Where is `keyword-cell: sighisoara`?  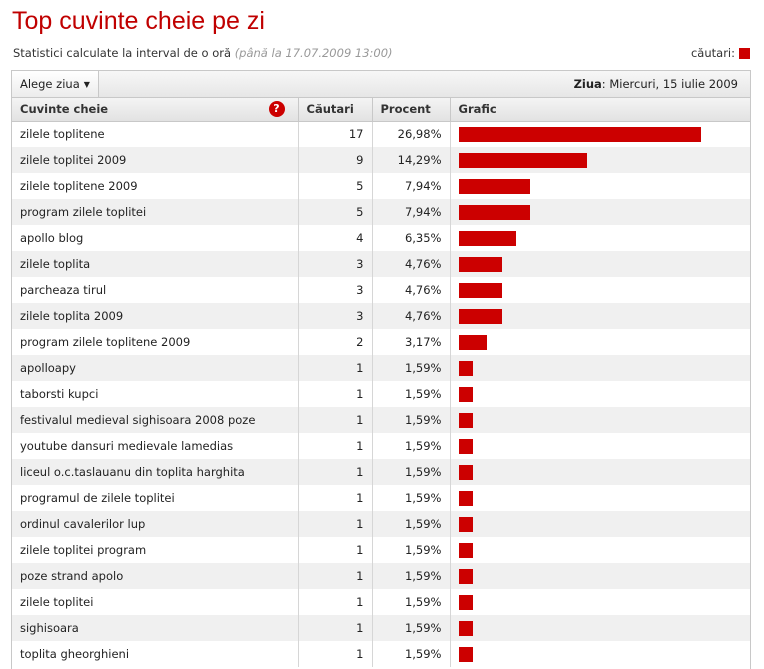 keyword-cell: sighisoara is located at coordinates (155, 628).